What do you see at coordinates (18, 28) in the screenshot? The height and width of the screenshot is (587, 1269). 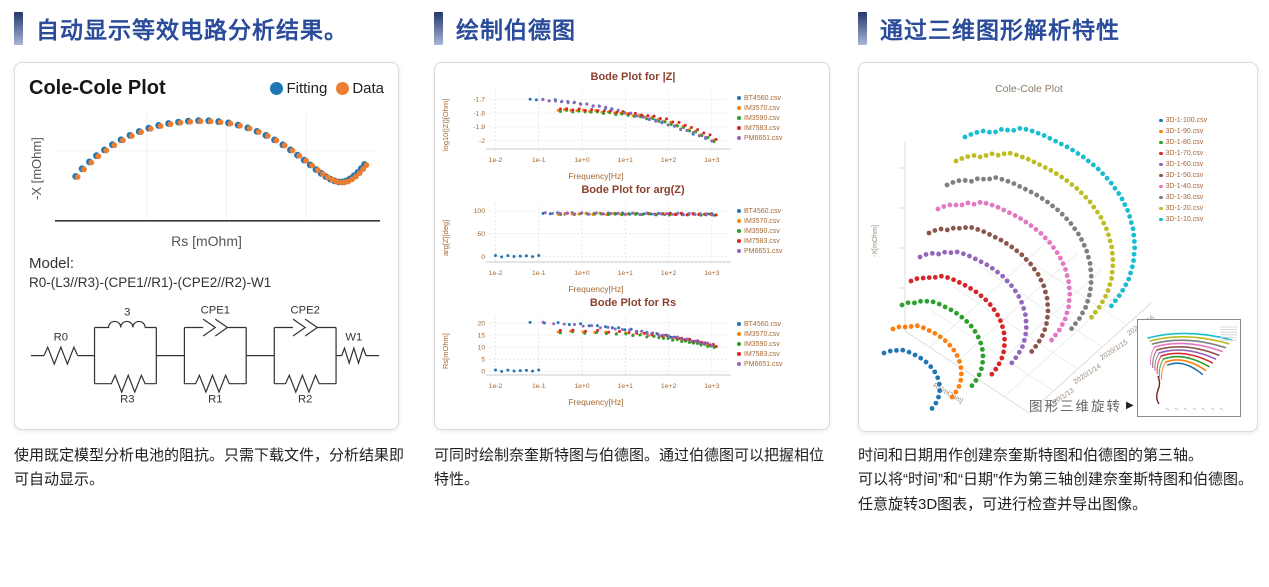 I see `heading-accent-bar` at bounding box center [18, 28].